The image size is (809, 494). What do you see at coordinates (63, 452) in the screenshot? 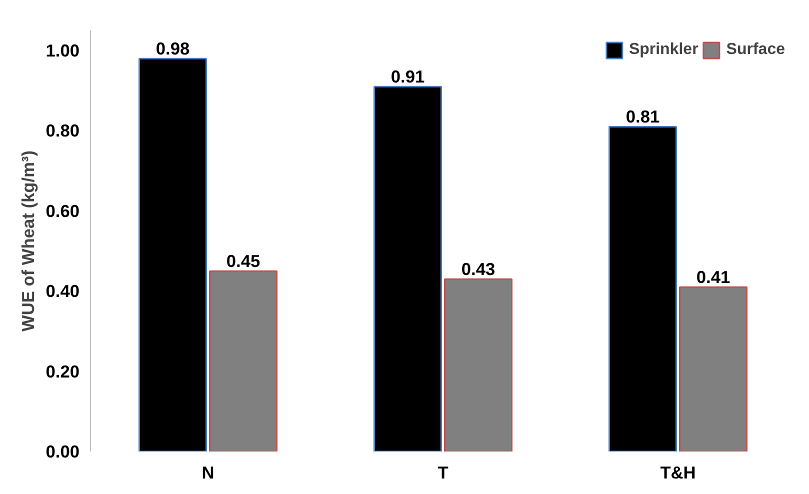
I see `y-tick-label: 0.00` at bounding box center [63, 452].